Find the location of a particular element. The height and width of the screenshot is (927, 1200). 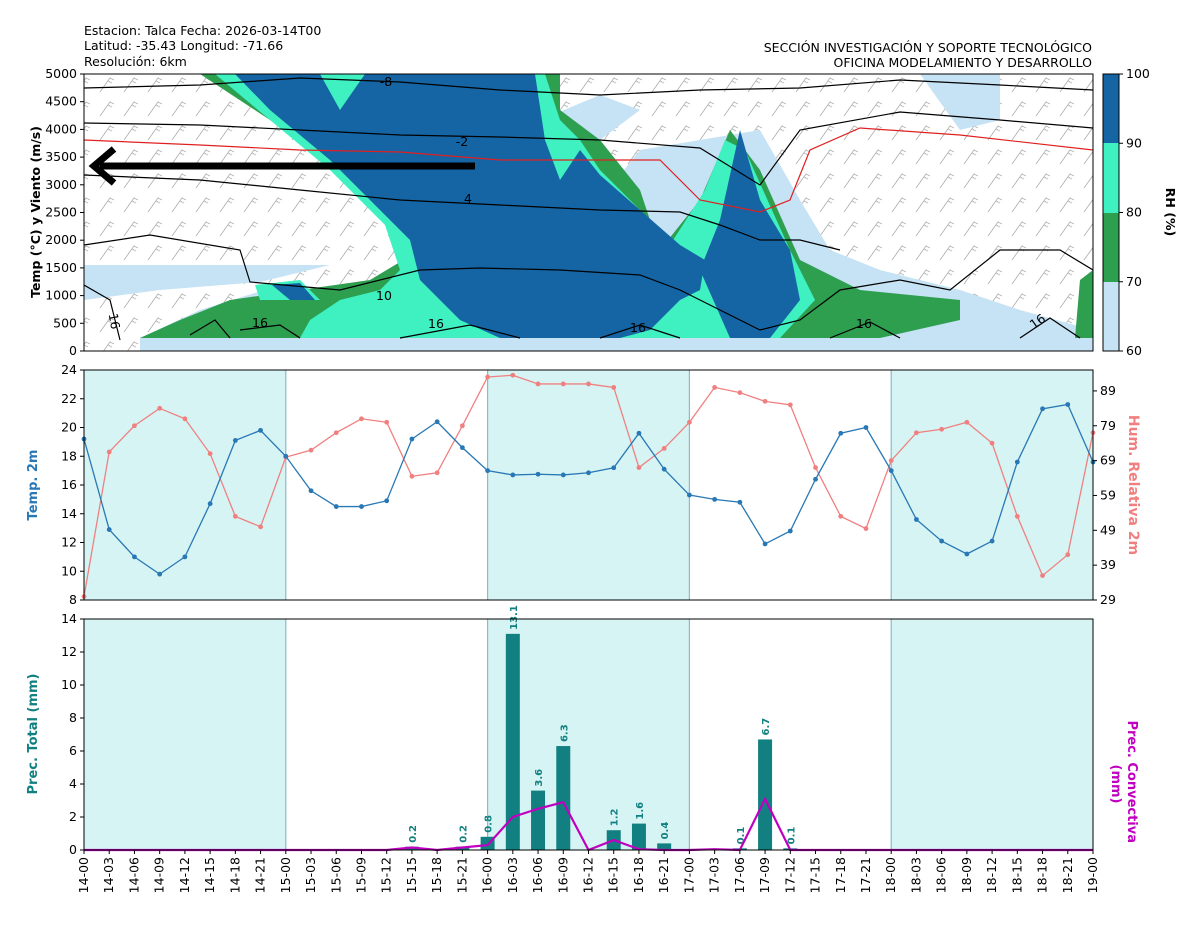

y-tick-label: 29 is located at coordinates (1108, 599).